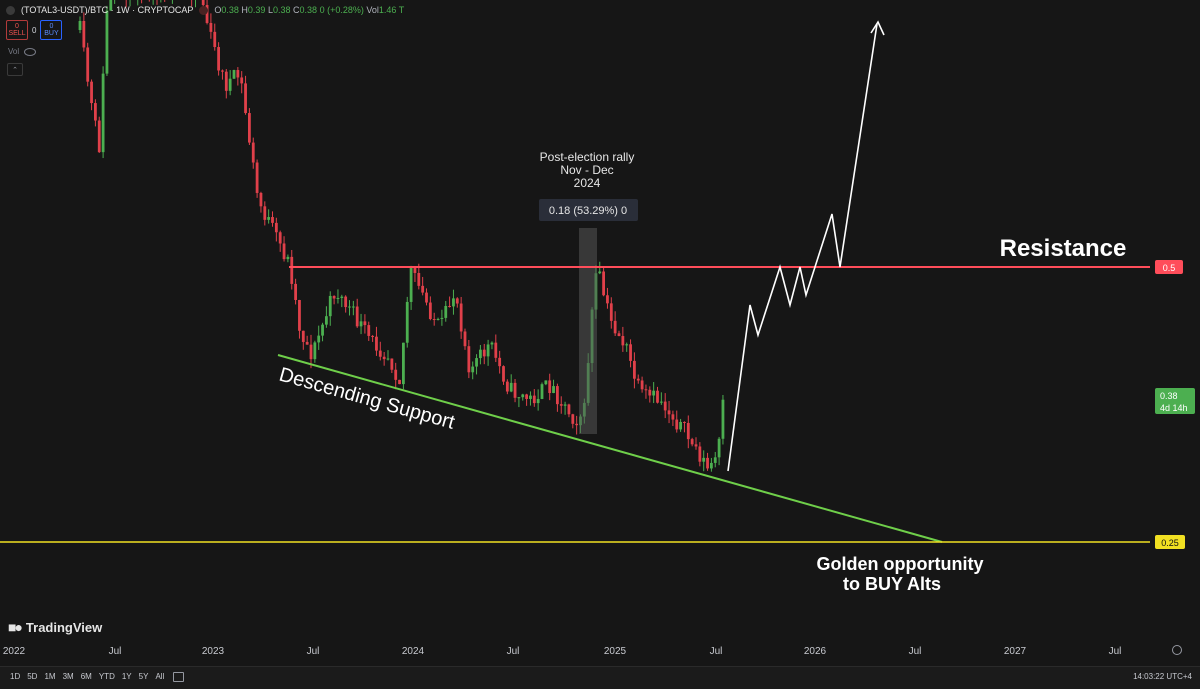  I want to click on buy-button: 0 BUY, so click(51, 30).